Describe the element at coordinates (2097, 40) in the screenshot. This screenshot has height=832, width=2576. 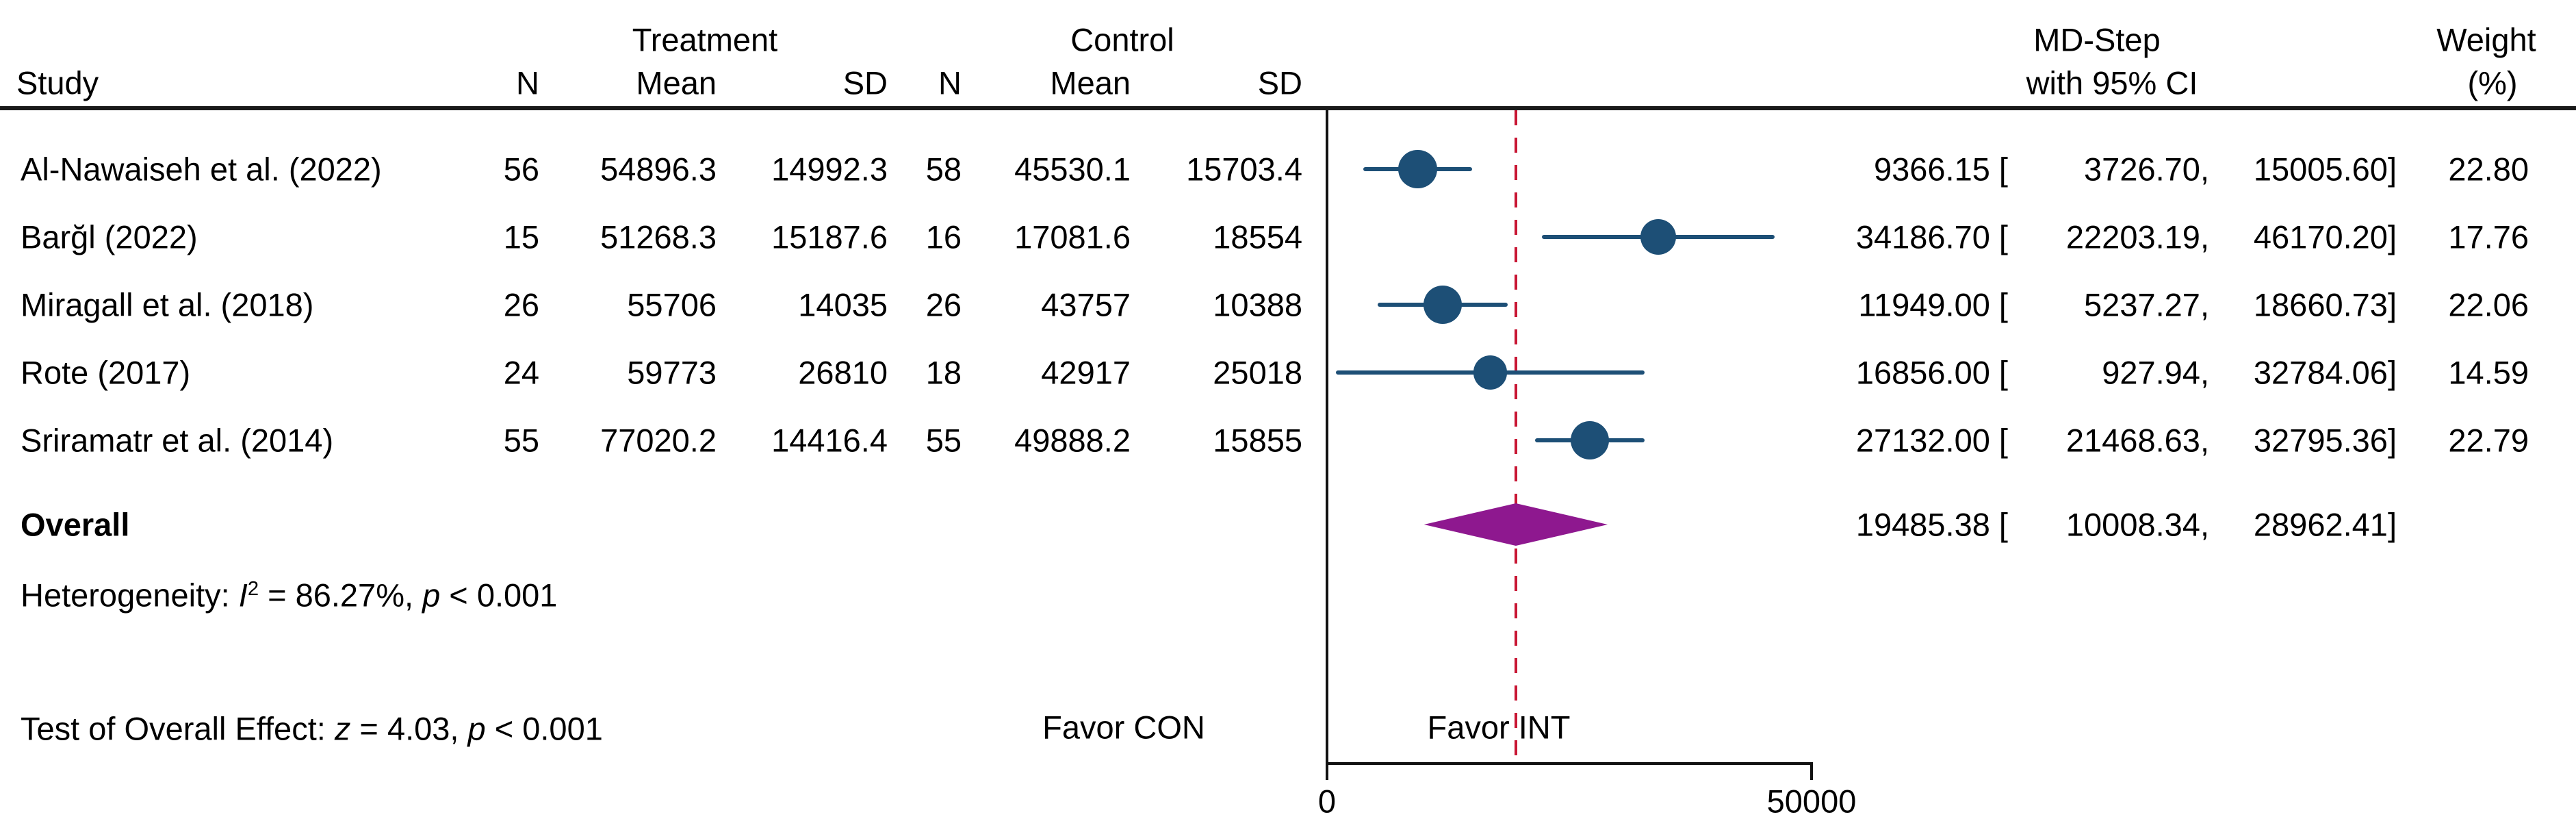
I see `effect-header-line1: MD-Step` at that location.